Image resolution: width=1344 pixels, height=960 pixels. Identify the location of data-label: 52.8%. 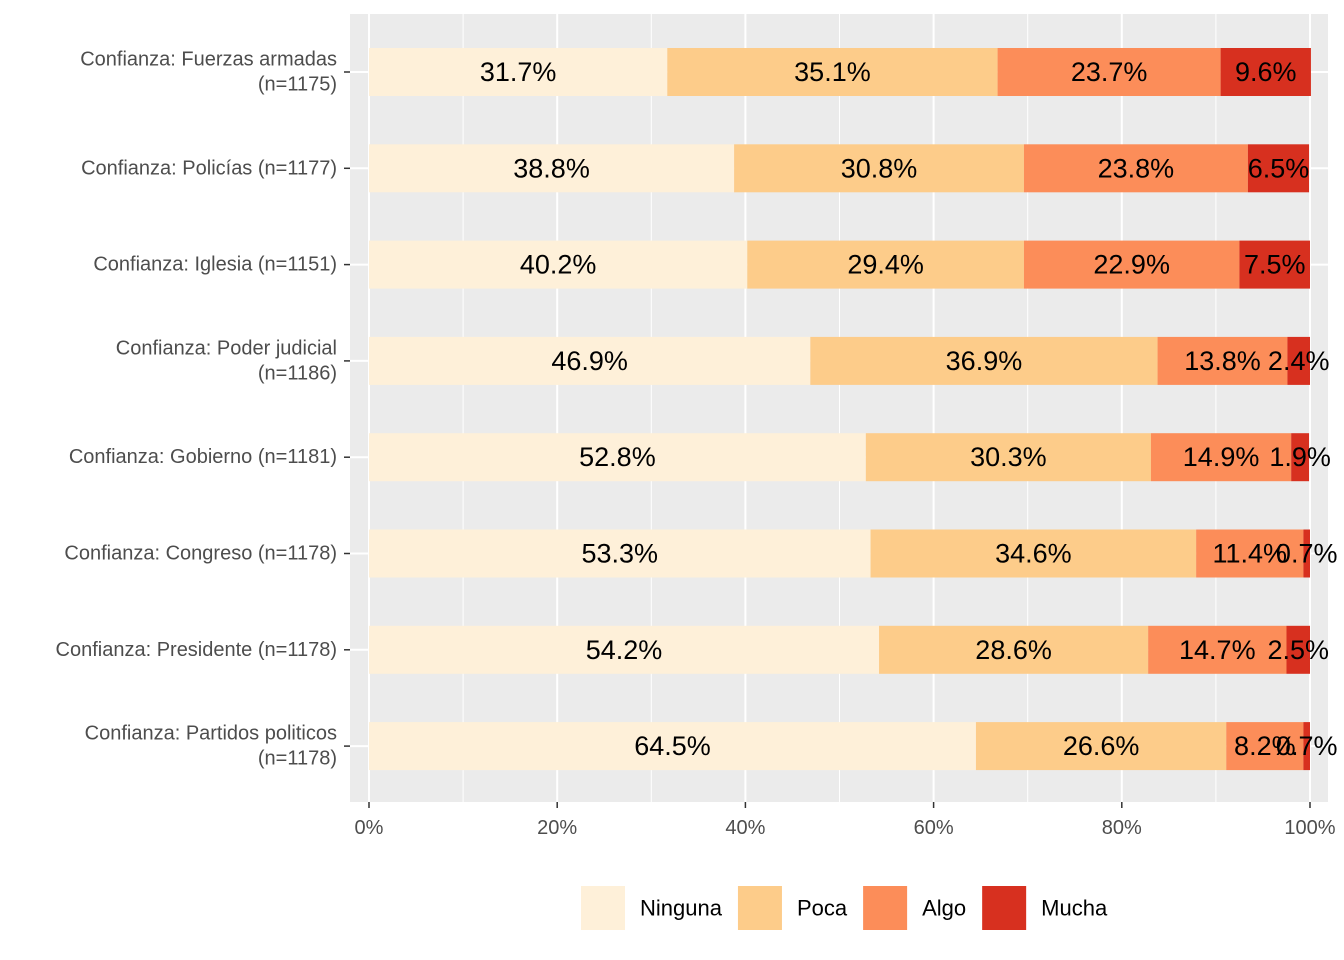
(617, 457).